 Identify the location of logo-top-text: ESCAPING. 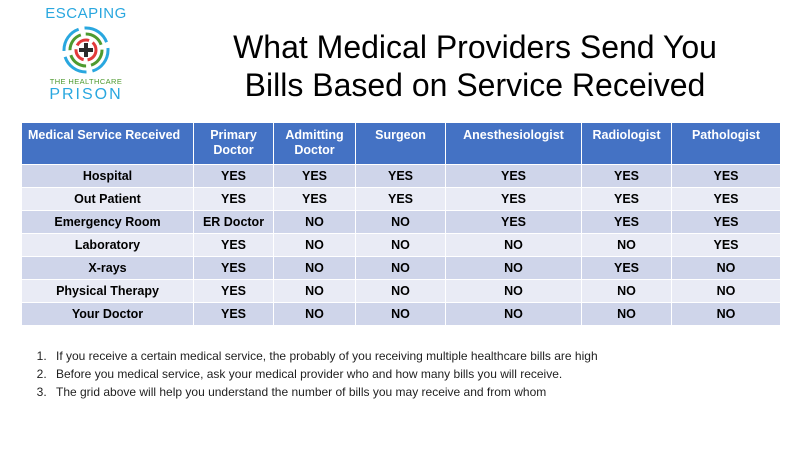
(86, 13).